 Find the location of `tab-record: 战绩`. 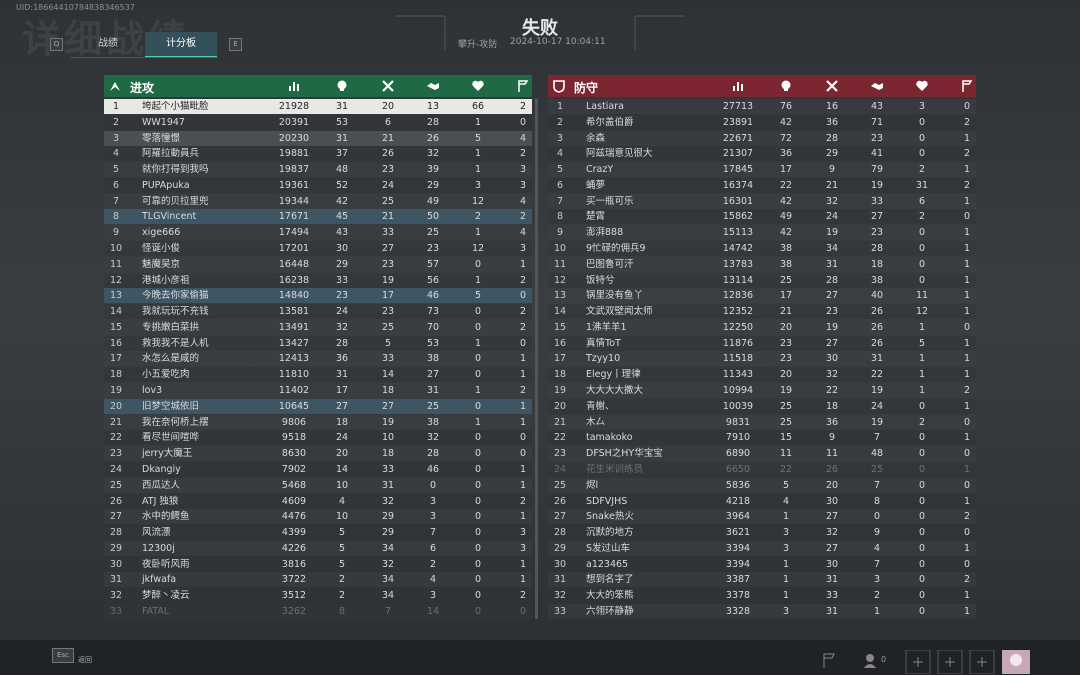

tab-record: 战绩 is located at coordinates (108, 43).